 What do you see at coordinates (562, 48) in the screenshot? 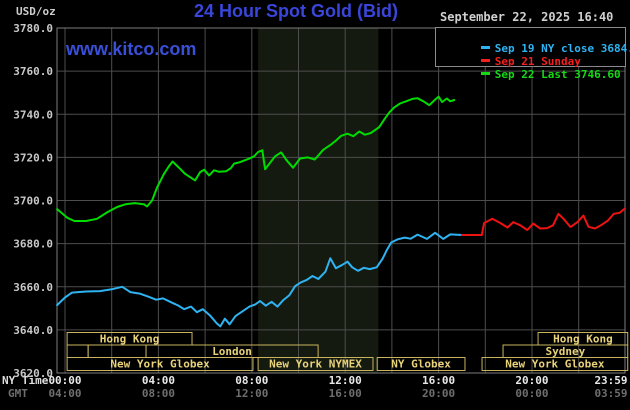
I see `legend-text-sep19: Sep 19 NY close 3684.00` at bounding box center [562, 48].